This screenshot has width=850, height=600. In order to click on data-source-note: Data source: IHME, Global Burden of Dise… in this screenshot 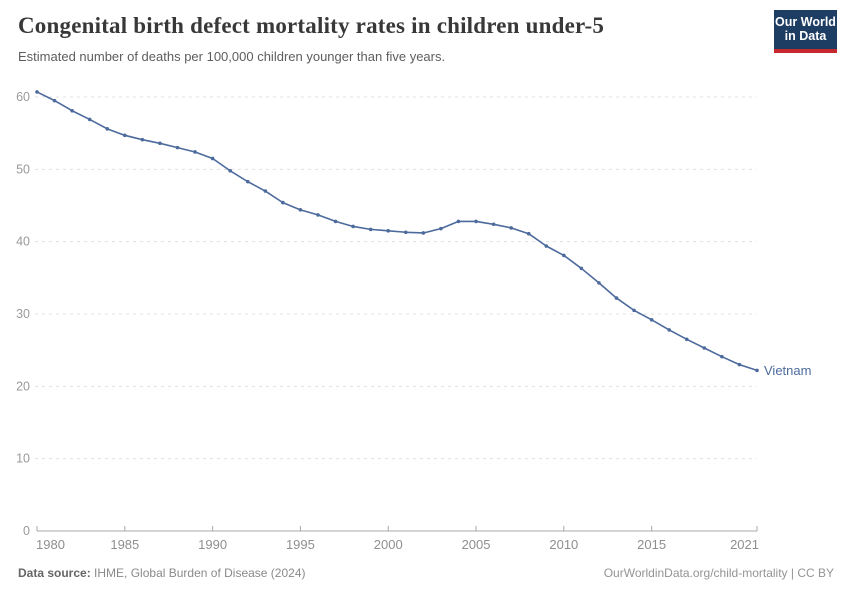, I will do `click(161, 573)`.